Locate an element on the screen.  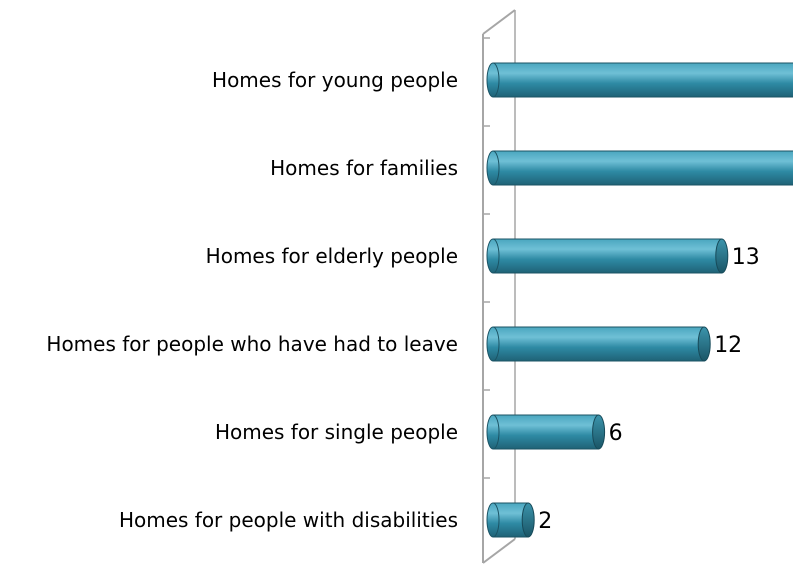
category-label: Homes for families is located at coordinates (364, 168).